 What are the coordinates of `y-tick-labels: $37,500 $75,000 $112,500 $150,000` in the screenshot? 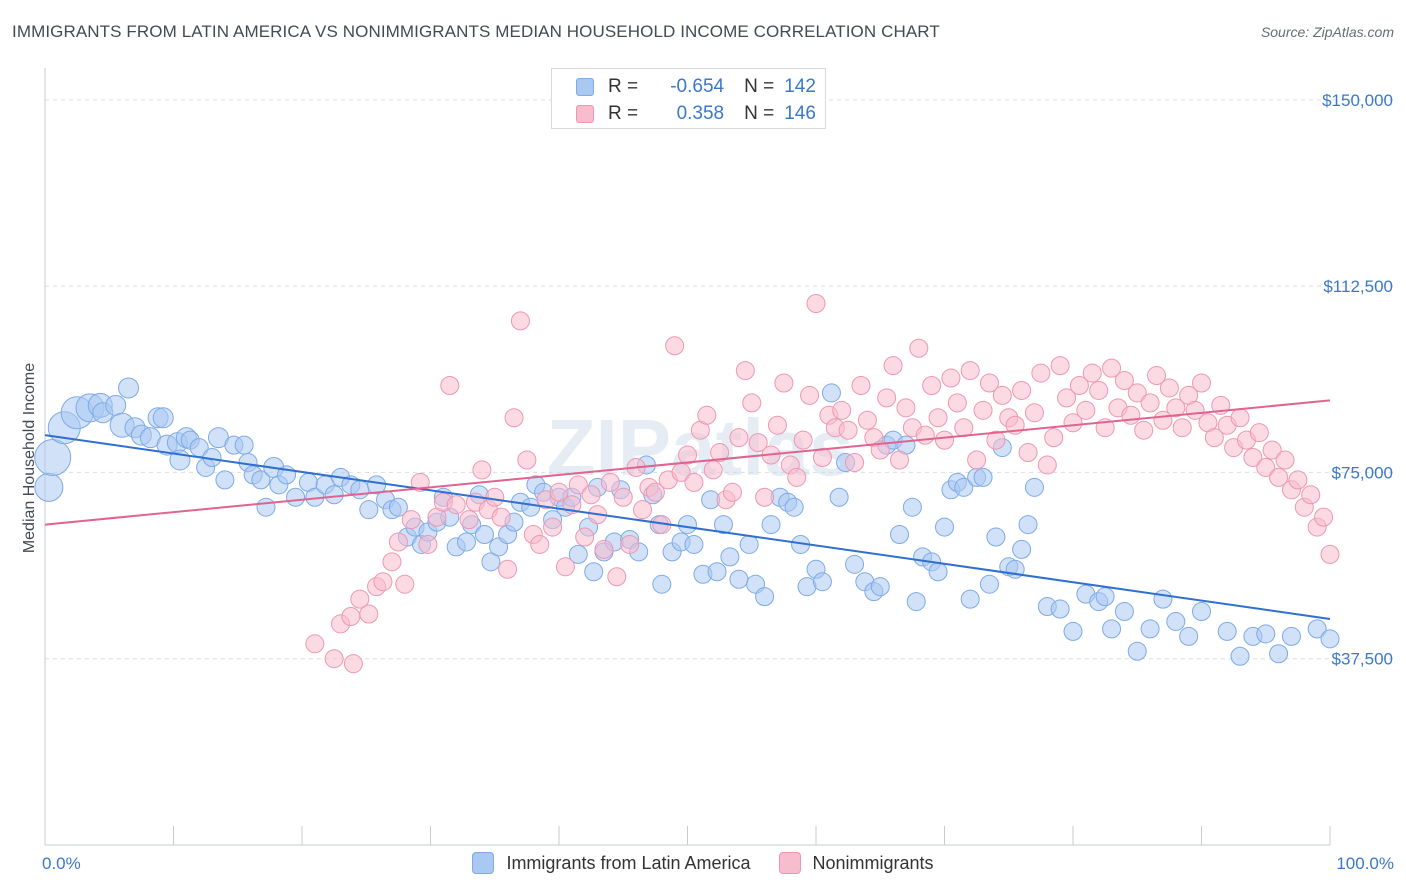 It's located at (1357, 380).